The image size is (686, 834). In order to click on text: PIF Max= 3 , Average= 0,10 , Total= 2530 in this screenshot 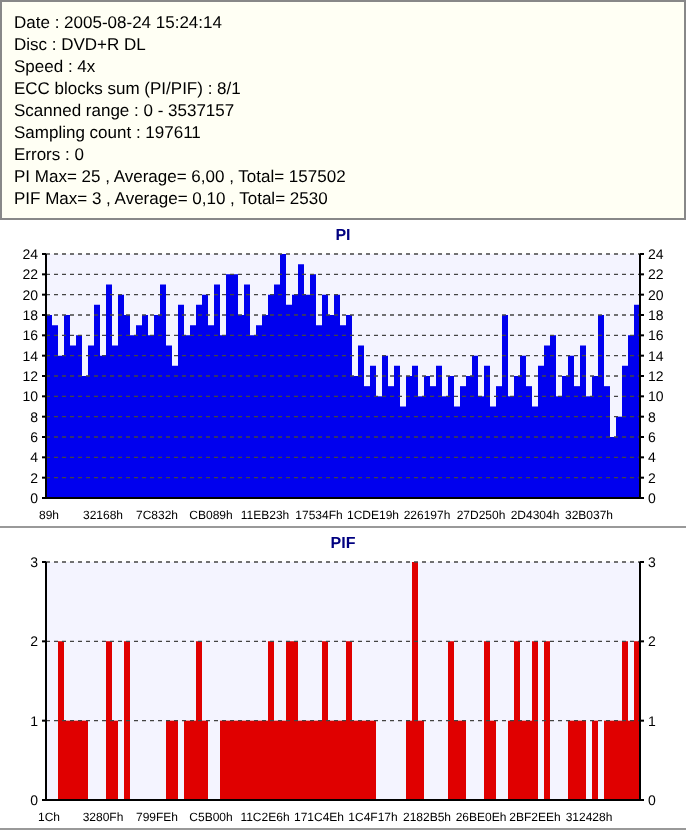, I will do `click(172, 199)`.